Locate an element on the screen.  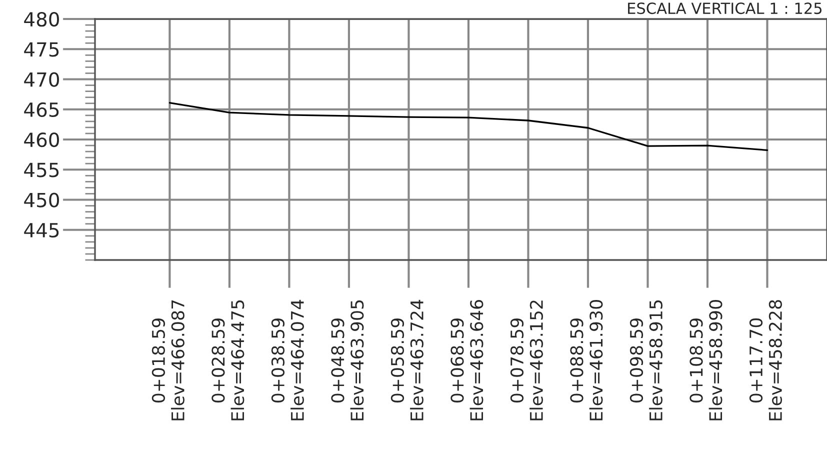
x-tick-label: 0+058.59 Elev=463.724 is located at coordinates (407, 360).